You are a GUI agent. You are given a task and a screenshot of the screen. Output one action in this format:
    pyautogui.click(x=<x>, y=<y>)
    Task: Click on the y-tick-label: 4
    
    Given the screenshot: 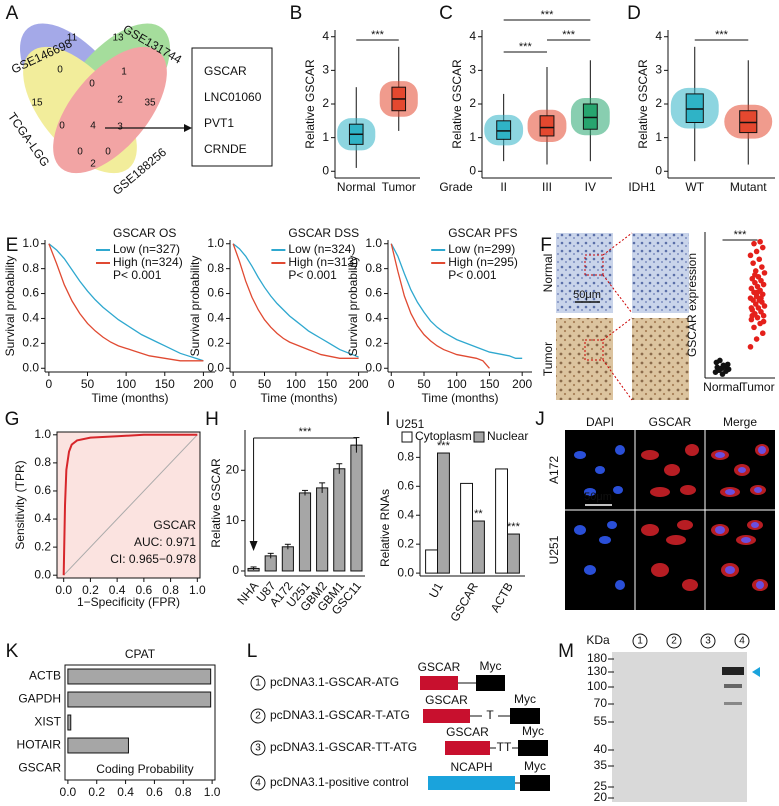 What is the action you would take?
    pyautogui.click(x=658, y=36)
    